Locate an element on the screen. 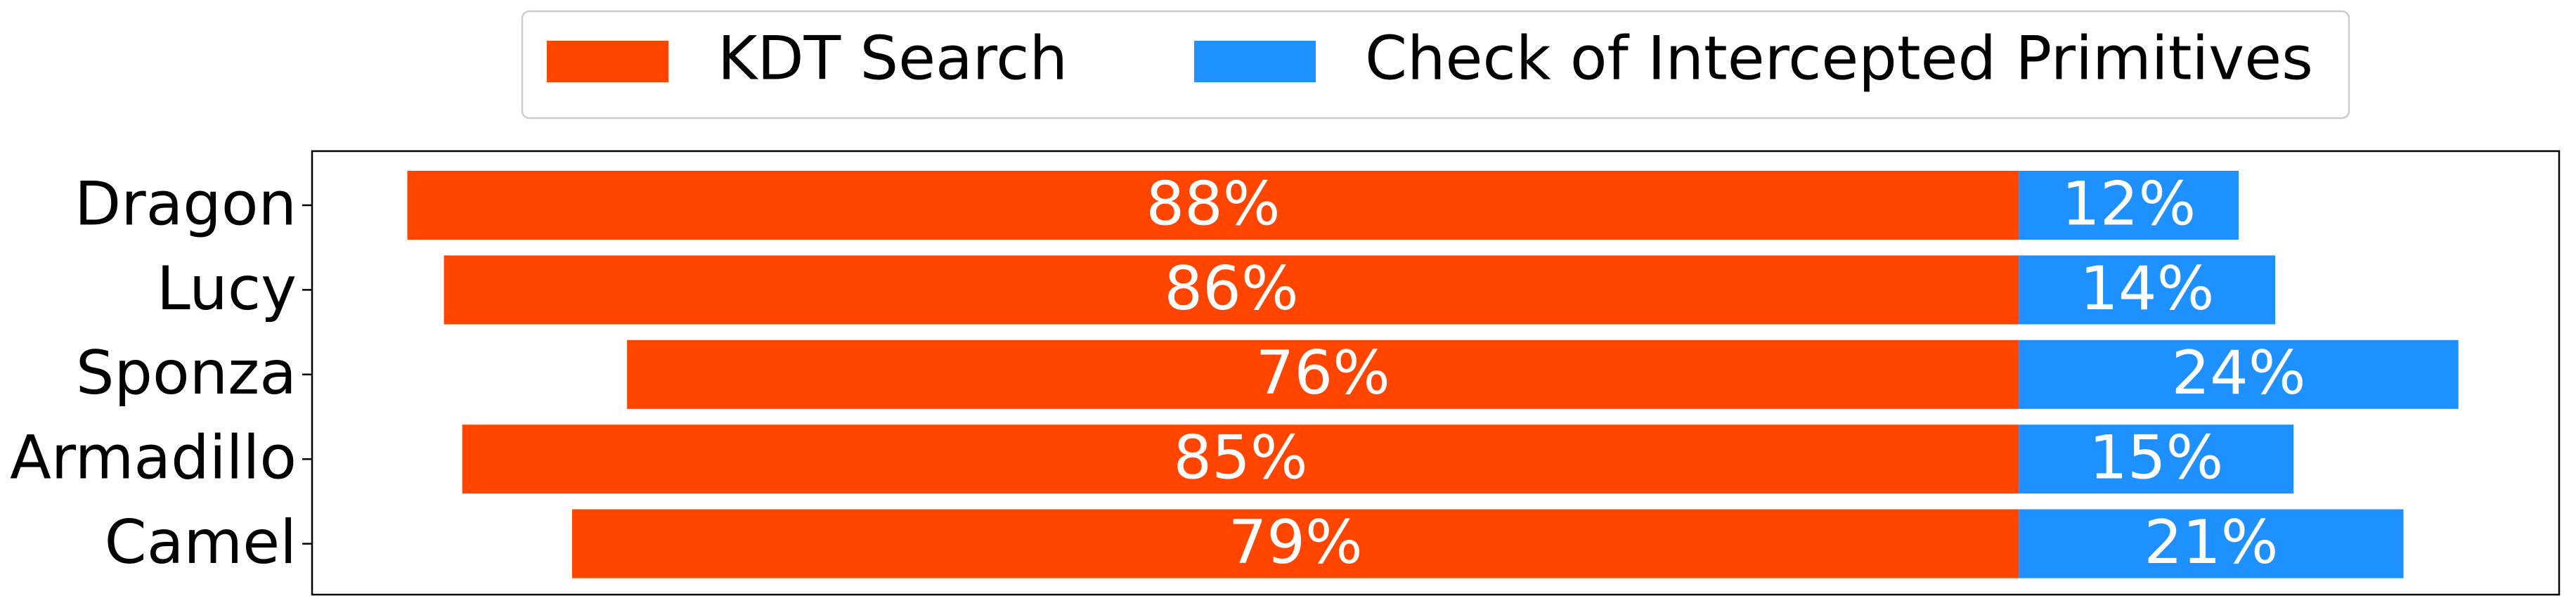 This screenshot has width=2576, height=615. y-tick-label: Lucy is located at coordinates (227, 289).